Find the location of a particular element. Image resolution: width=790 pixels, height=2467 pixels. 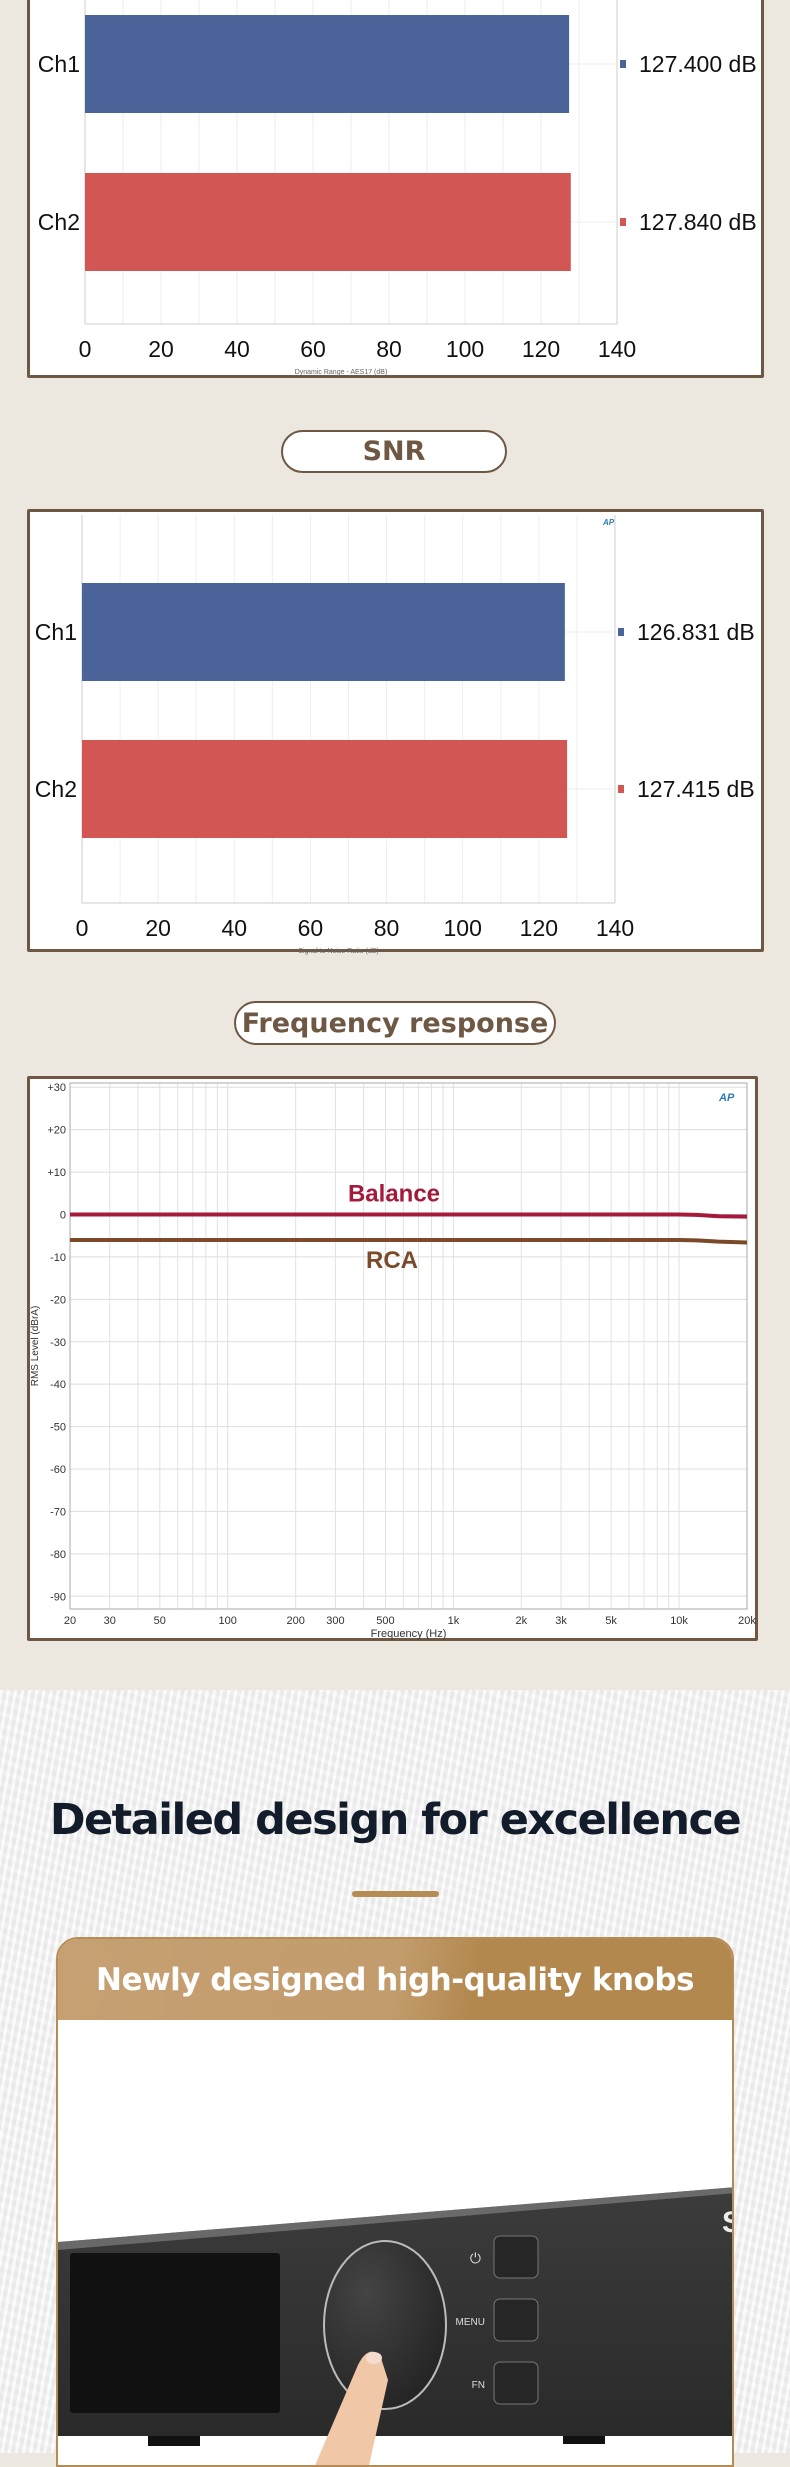

device-front-panel-image: ⏻ MENU FN S is located at coordinates (396, 2326).